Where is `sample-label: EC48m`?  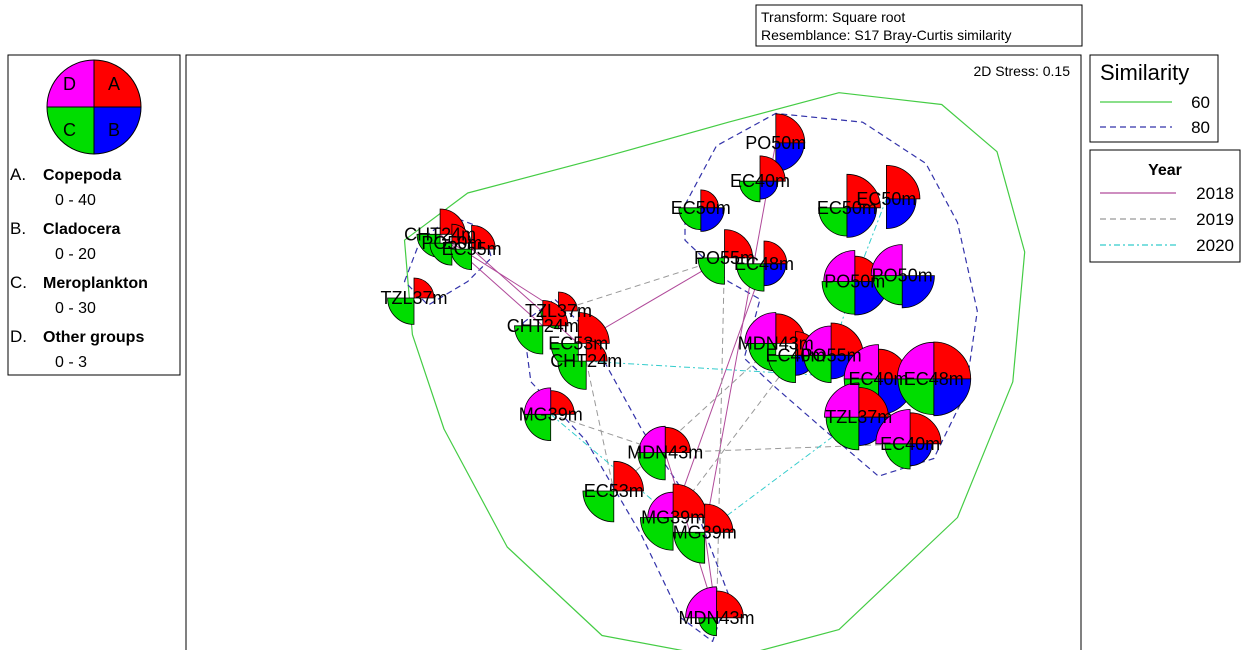 sample-label: EC48m is located at coordinates (764, 264).